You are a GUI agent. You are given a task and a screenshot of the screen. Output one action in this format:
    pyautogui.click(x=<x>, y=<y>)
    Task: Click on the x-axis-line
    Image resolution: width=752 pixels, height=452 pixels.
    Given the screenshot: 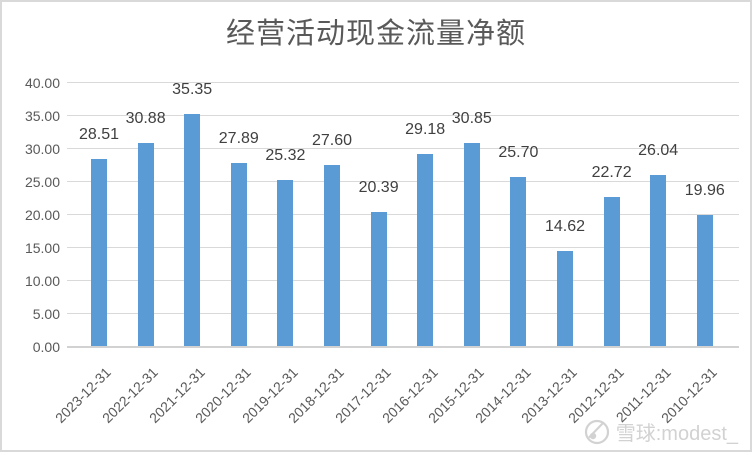 What is the action you would take?
    pyautogui.click(x=403, y=347)
    